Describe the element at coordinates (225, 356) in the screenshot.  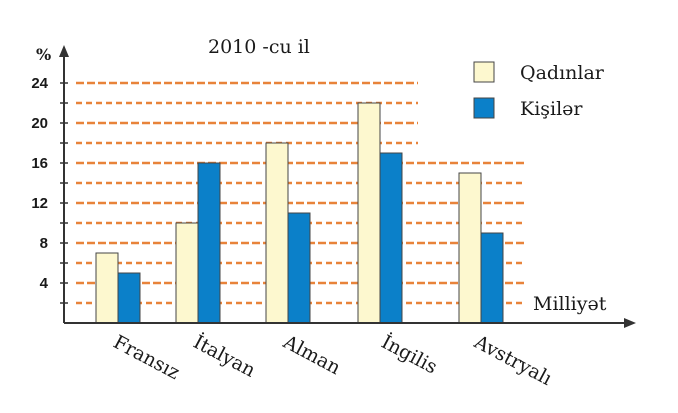
I see `x-category-label: İtalyan` at that location.